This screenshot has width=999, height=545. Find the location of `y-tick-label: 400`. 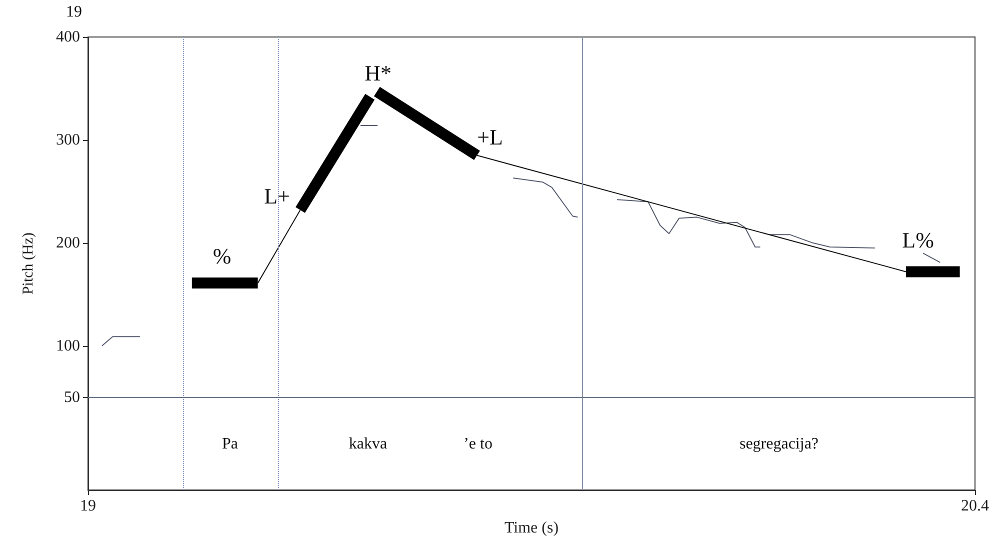

y-tick-label: 400 is located at coordinates (68, 37).